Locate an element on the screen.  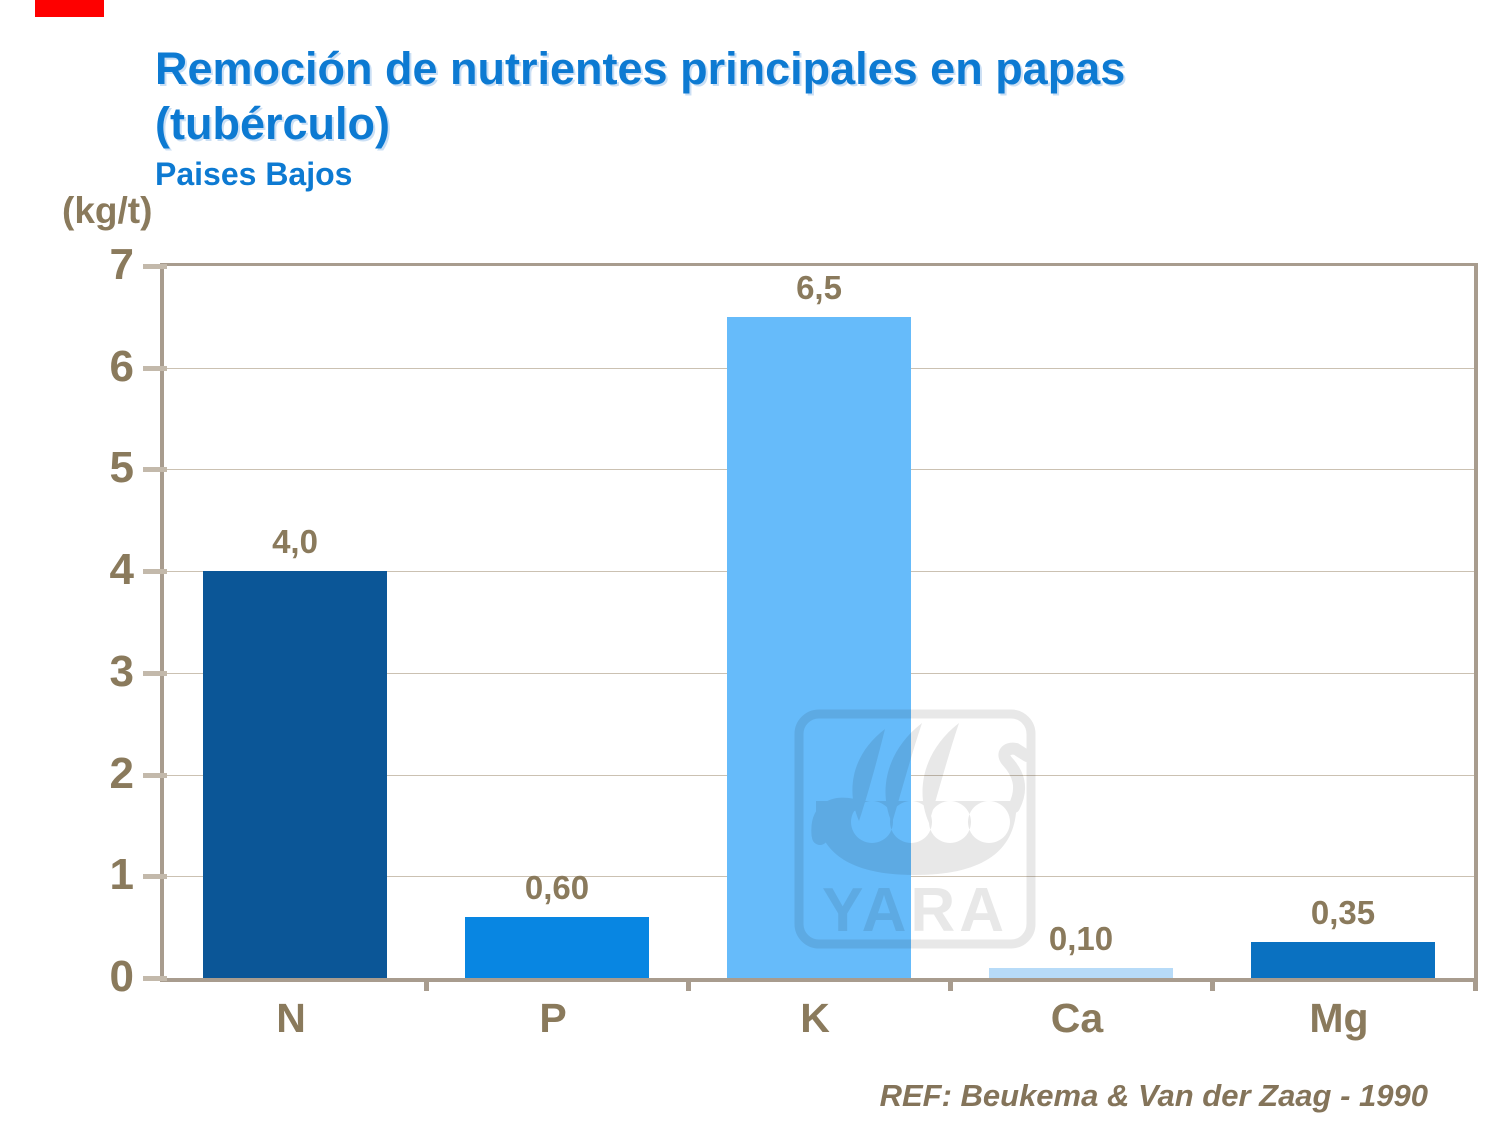
bar-P is located at coordinates (557, 947).